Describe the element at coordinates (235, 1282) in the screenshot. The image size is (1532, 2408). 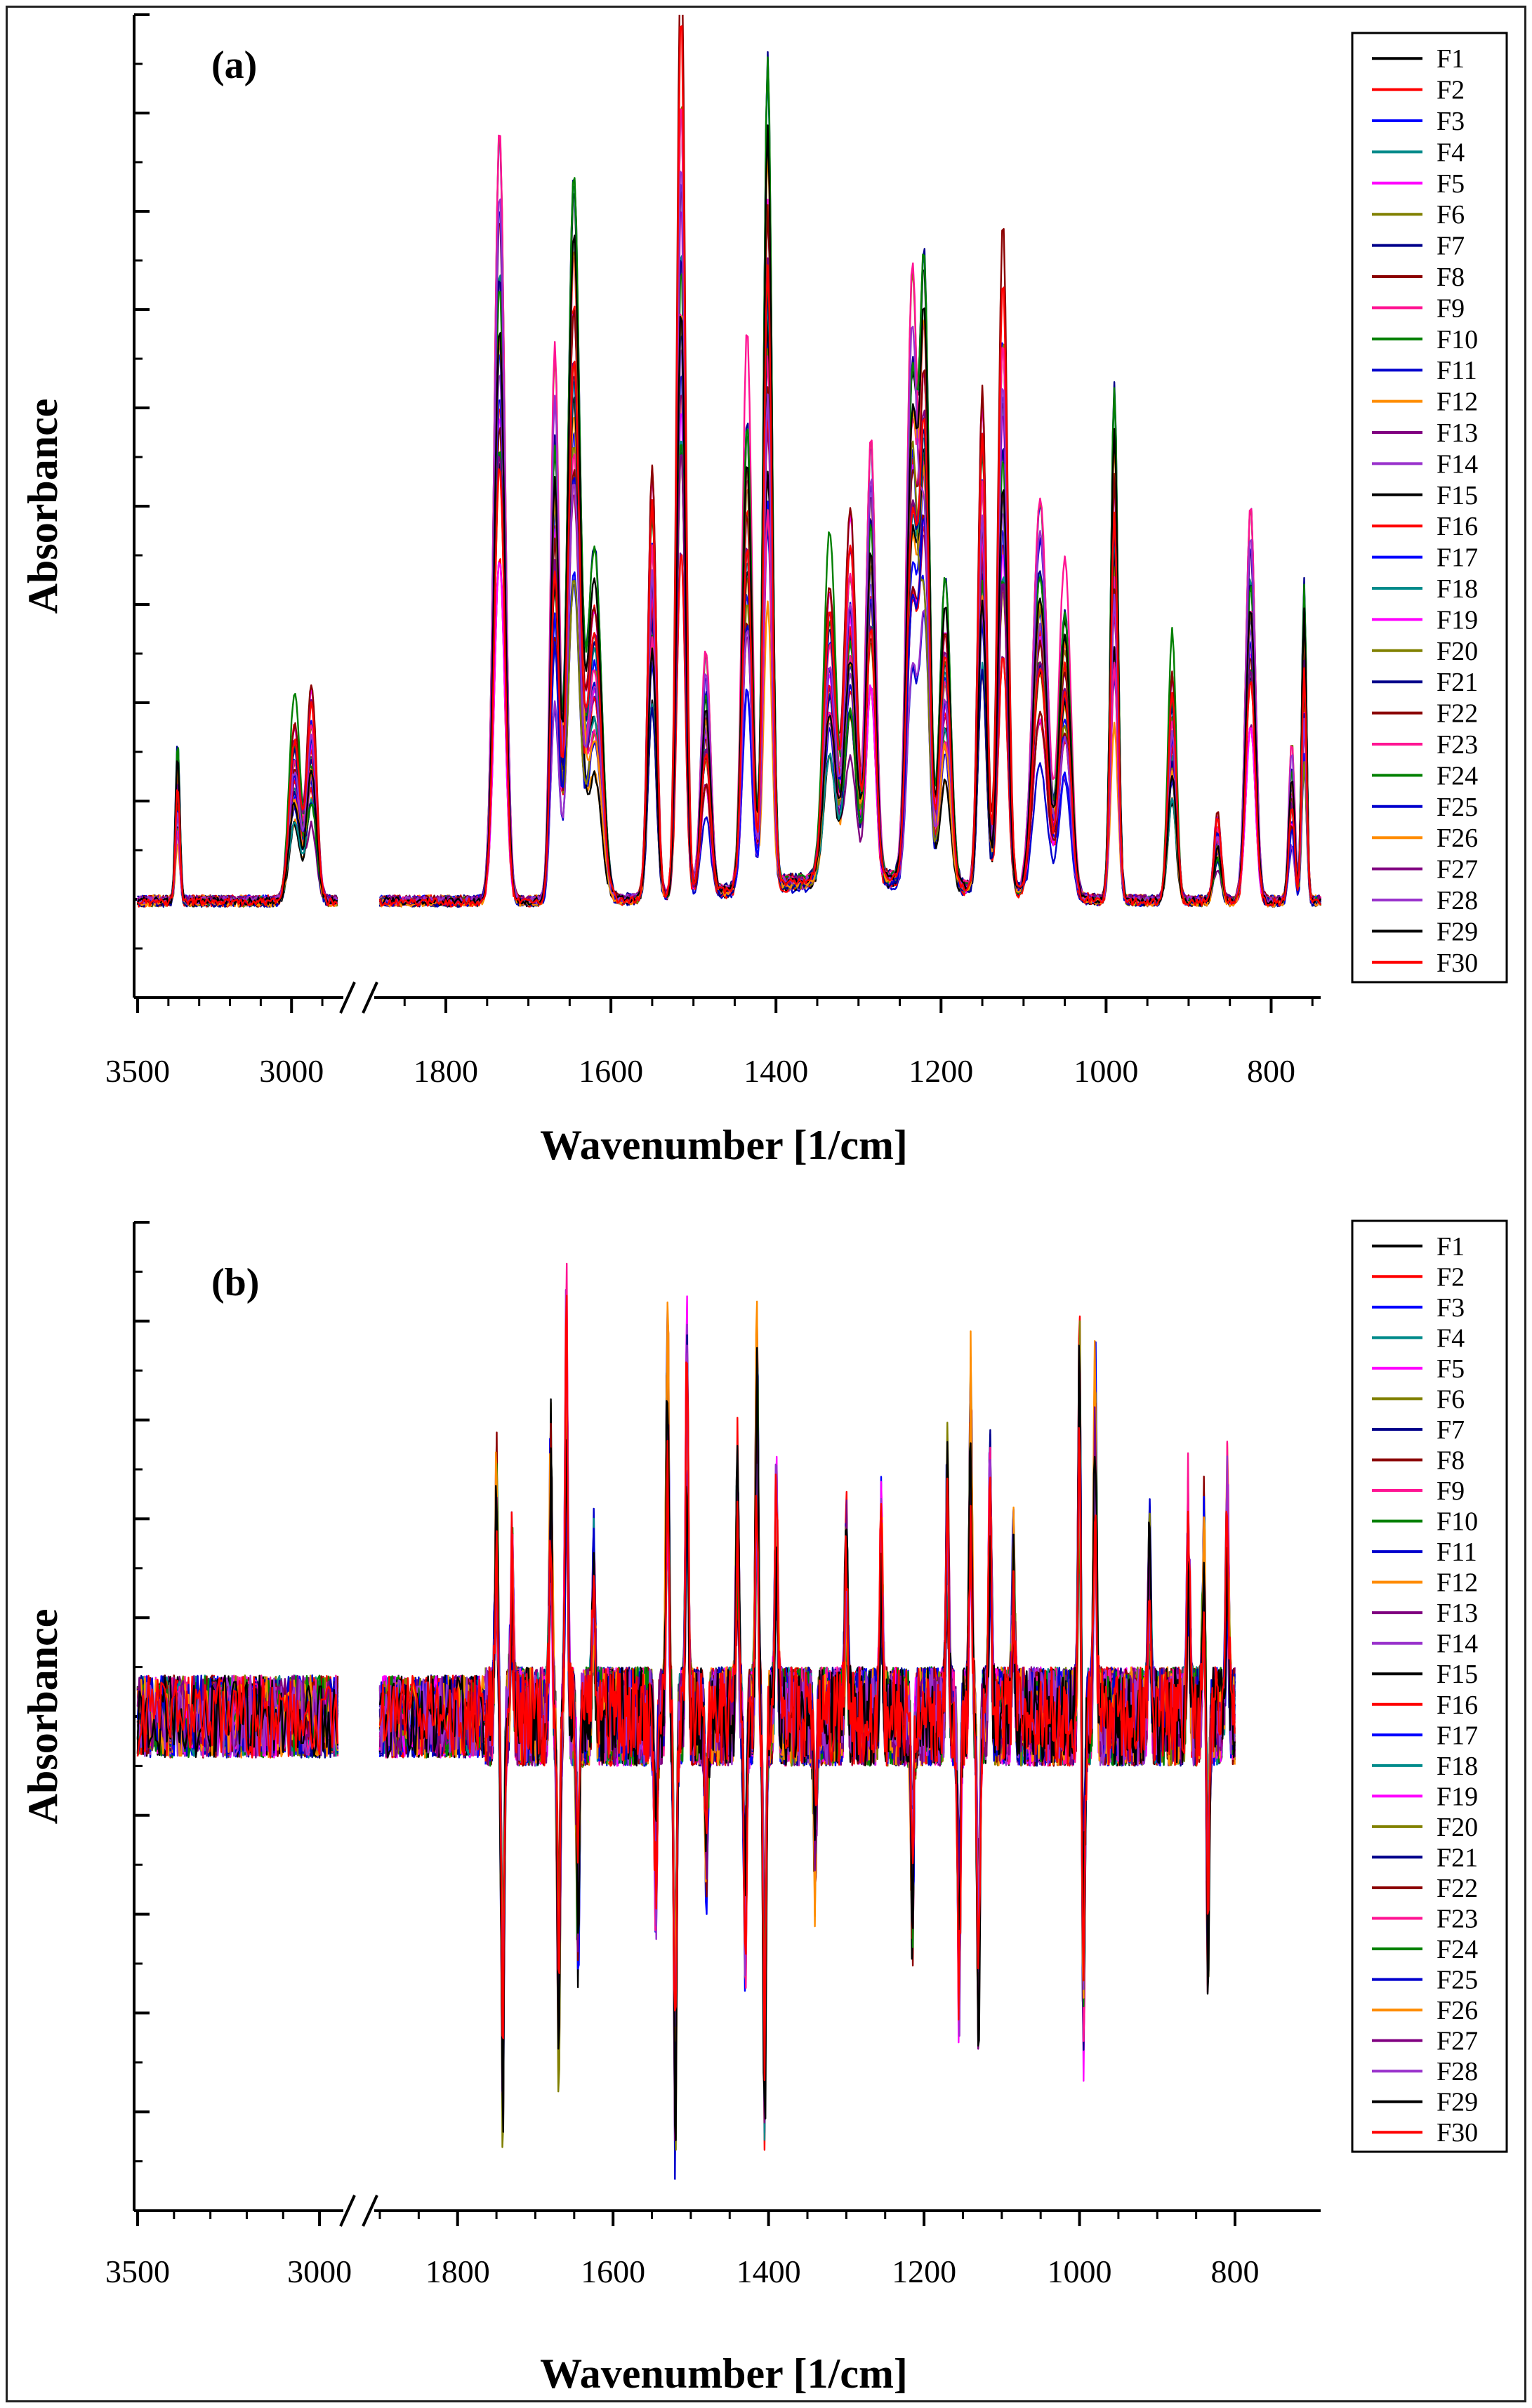
I see `panel-label: (b)` at that location.